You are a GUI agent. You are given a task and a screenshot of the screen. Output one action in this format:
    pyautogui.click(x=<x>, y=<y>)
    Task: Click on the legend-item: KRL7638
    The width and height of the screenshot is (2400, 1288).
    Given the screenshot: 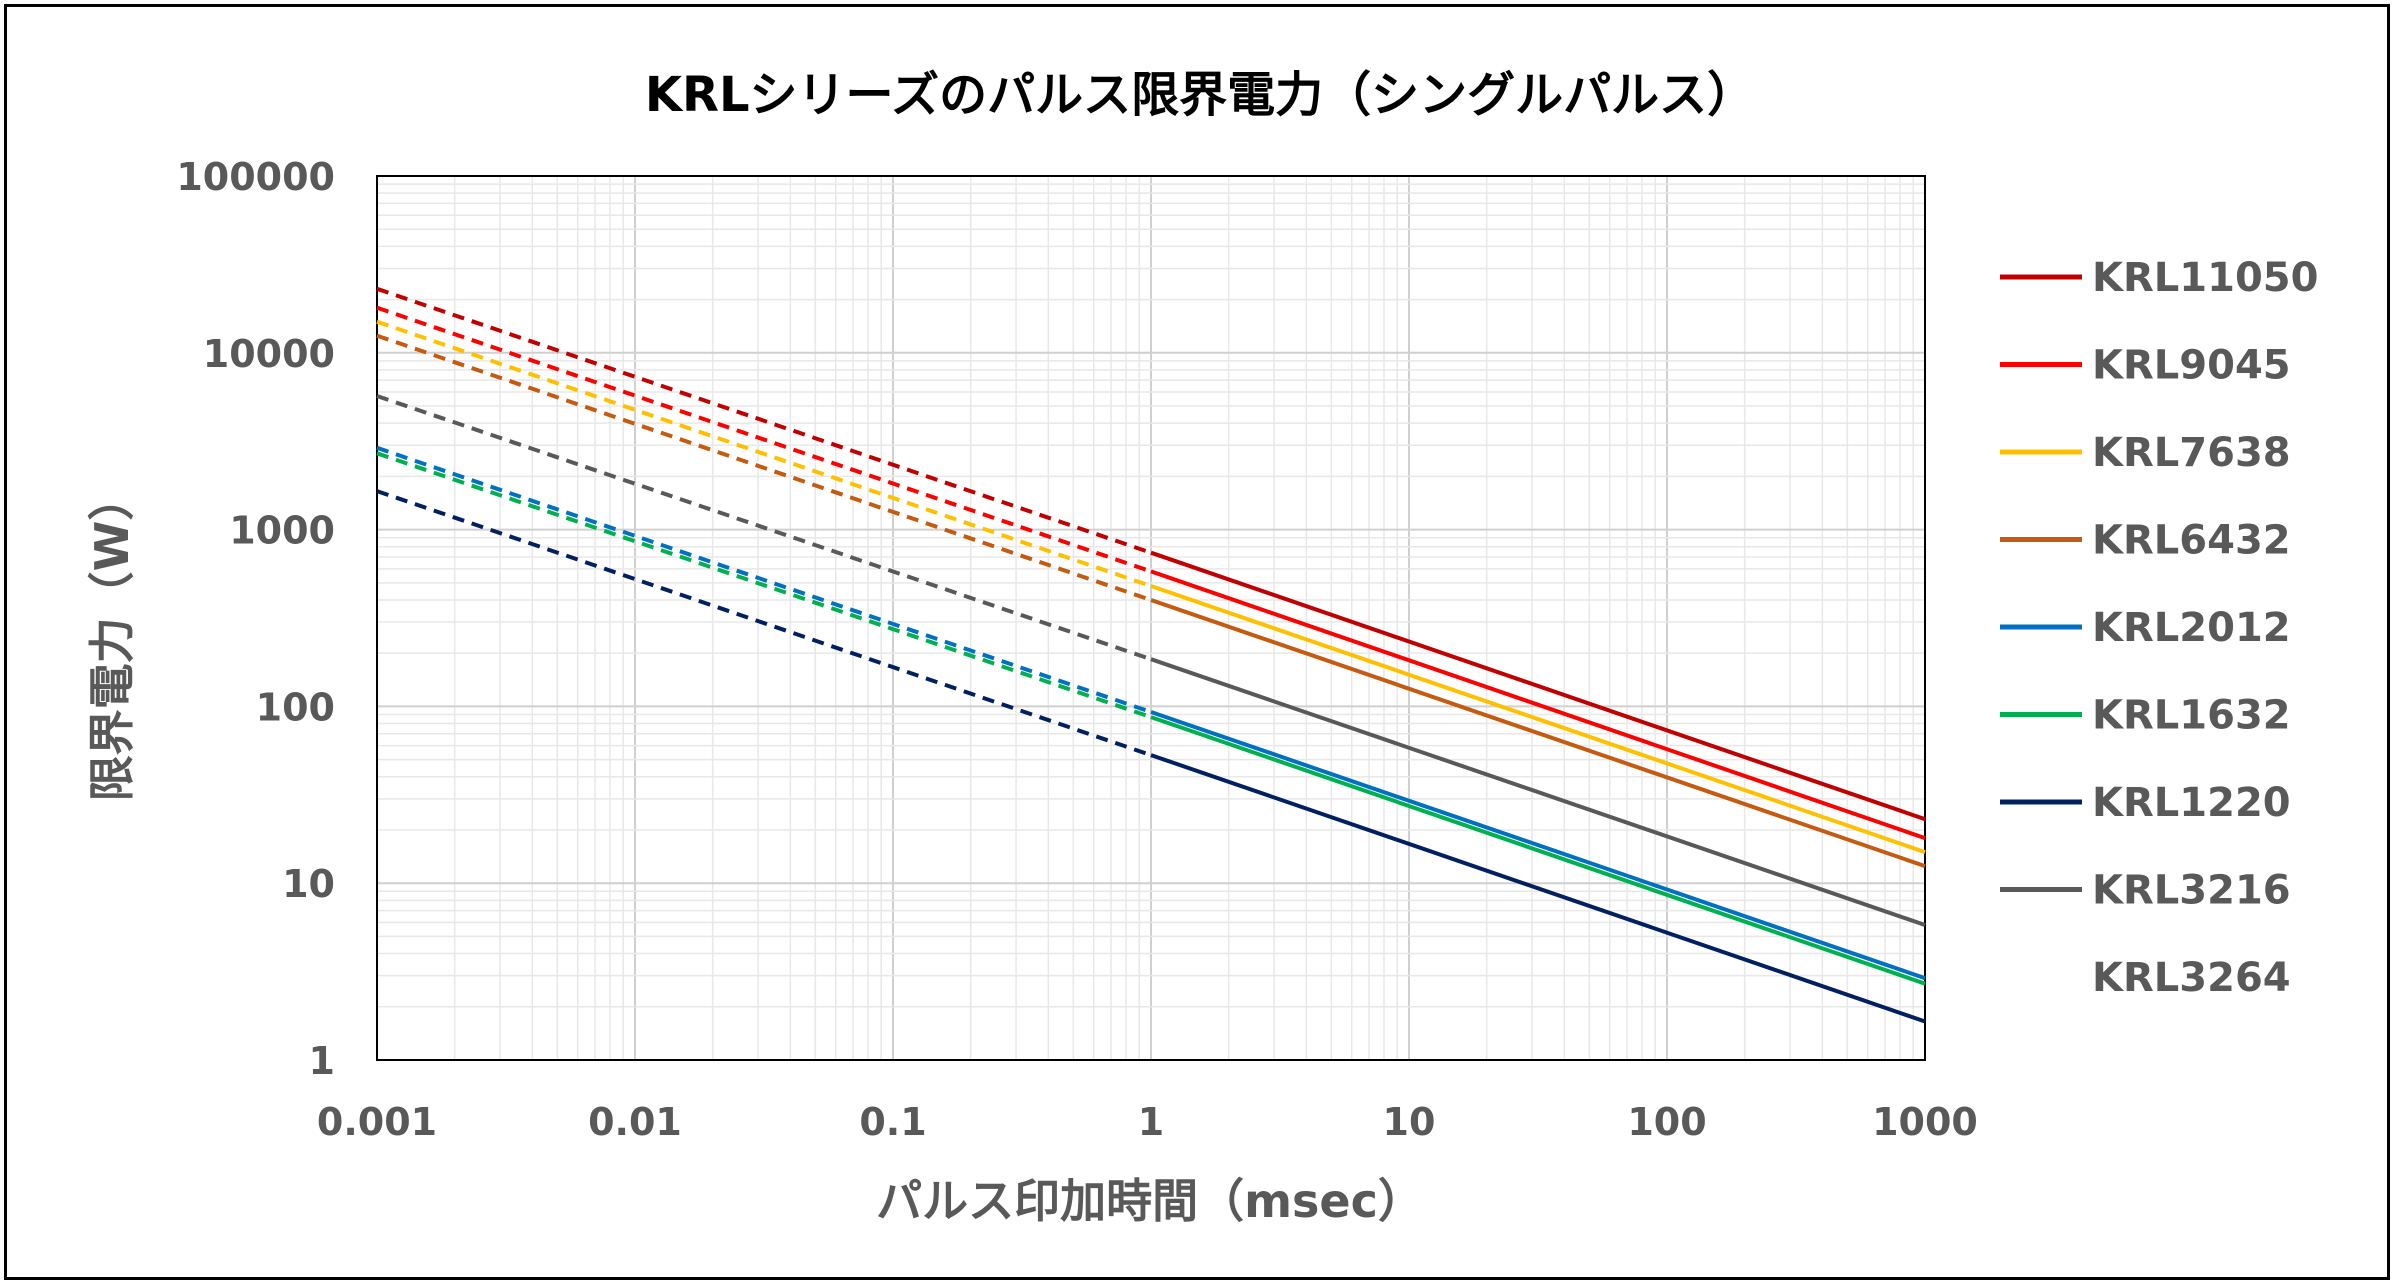 What is the action you would take?
    pyautogui.click(x=2145, y=453)
    